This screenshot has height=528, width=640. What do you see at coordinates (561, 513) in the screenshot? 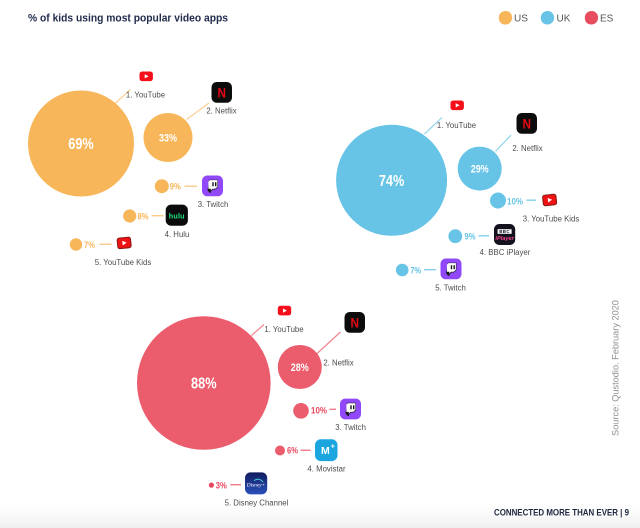
I see `svg-text: CONNECTED MORE THAN EVER | 9` at bounding box center [561, 513].